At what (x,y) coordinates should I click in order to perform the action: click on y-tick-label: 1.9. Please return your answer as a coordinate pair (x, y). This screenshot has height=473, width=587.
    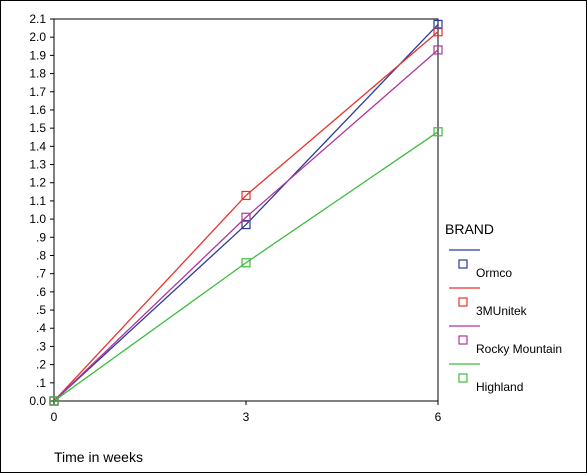
    Looking at the image, I should click on (37, 55).